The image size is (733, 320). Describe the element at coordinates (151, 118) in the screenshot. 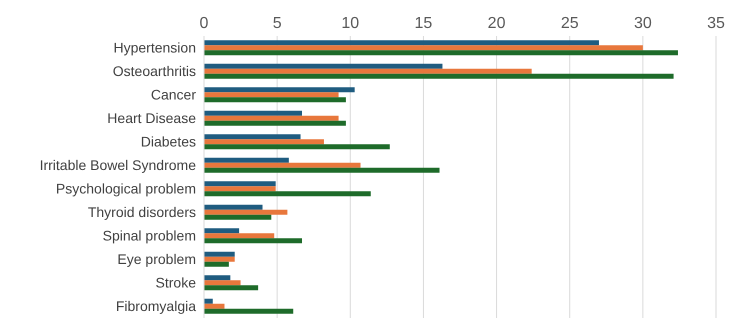

I see `y-tick-label: Heart Disease` at that location.